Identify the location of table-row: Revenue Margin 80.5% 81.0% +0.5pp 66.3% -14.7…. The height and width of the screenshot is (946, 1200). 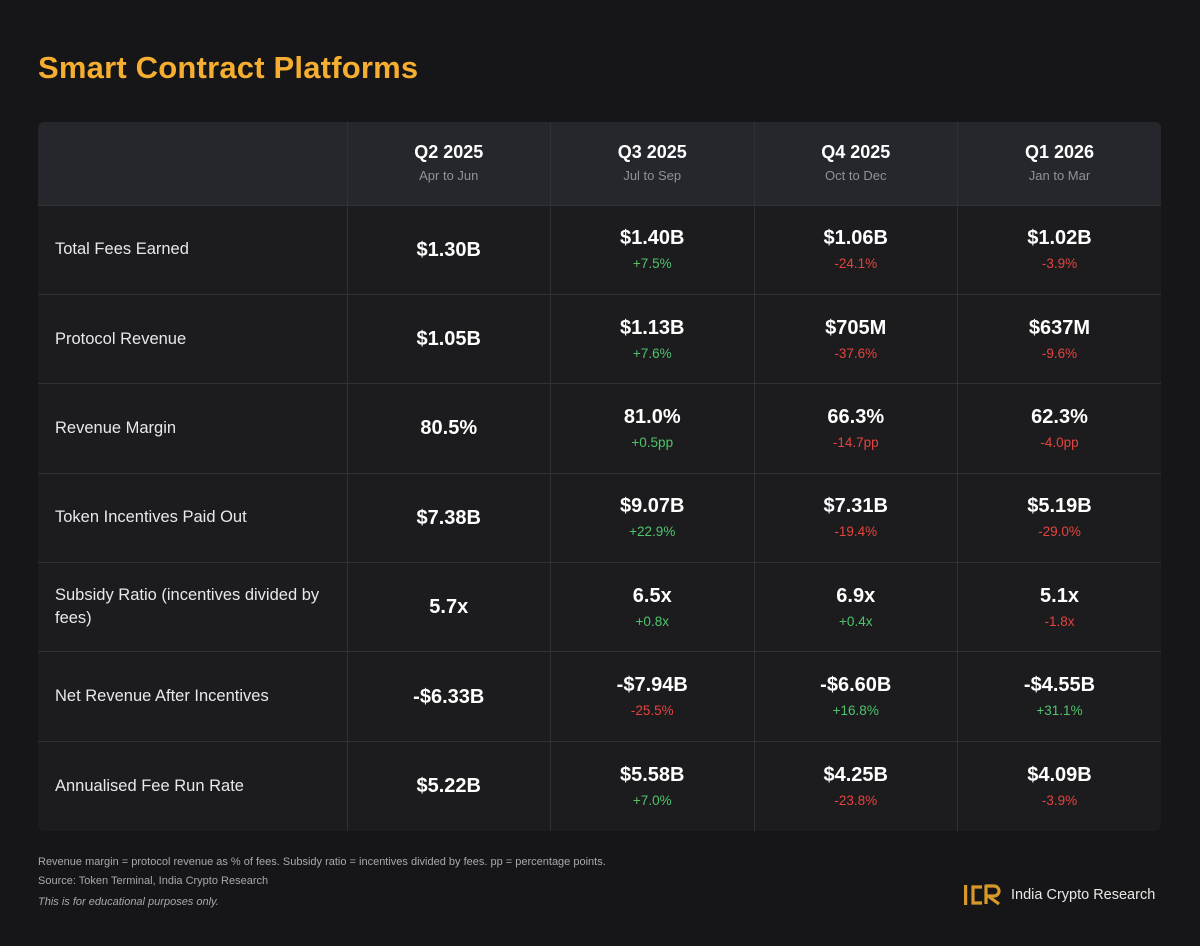
(599, 428).